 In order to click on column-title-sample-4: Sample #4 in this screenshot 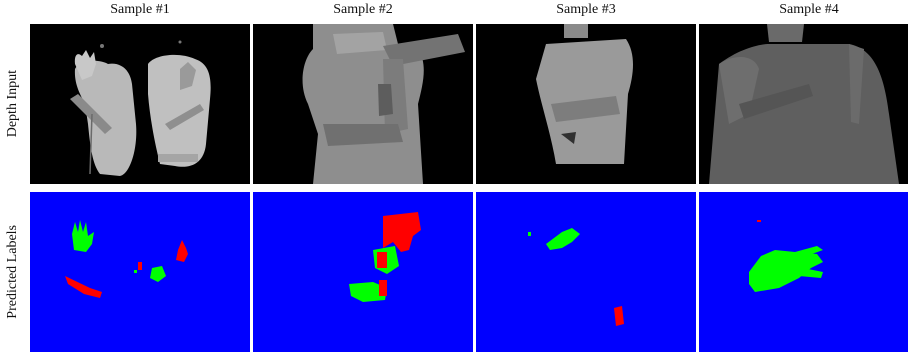, I will do `click(809, 9)`.